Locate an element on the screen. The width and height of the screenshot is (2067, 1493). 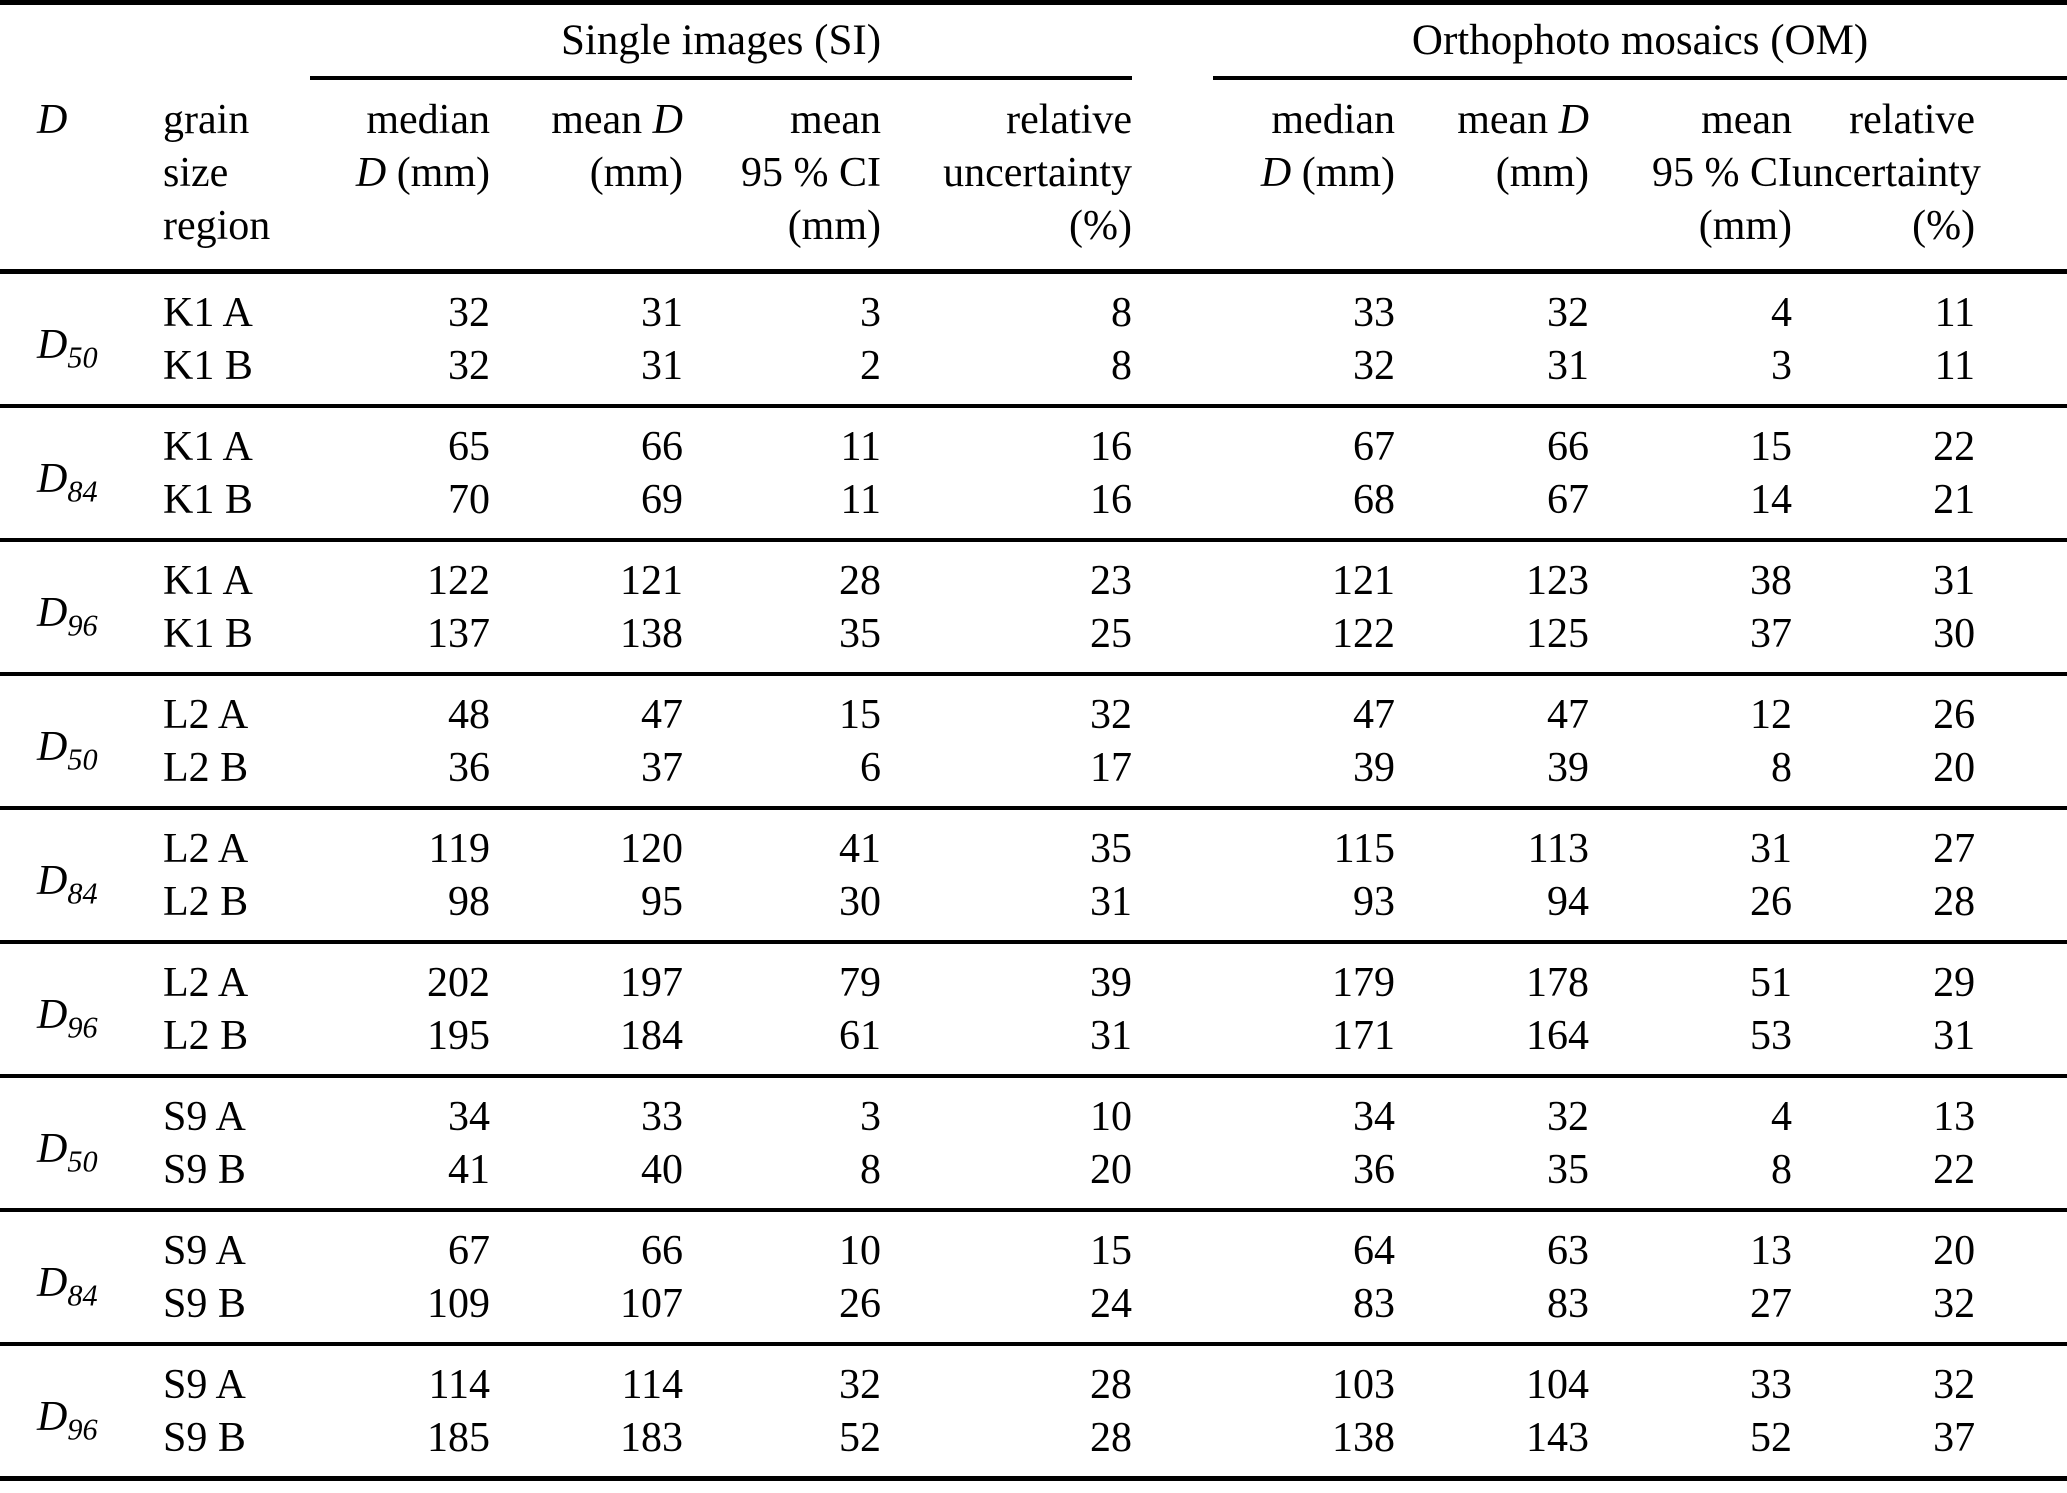
value-cell: 40 is located at coordinates (662, 1170).